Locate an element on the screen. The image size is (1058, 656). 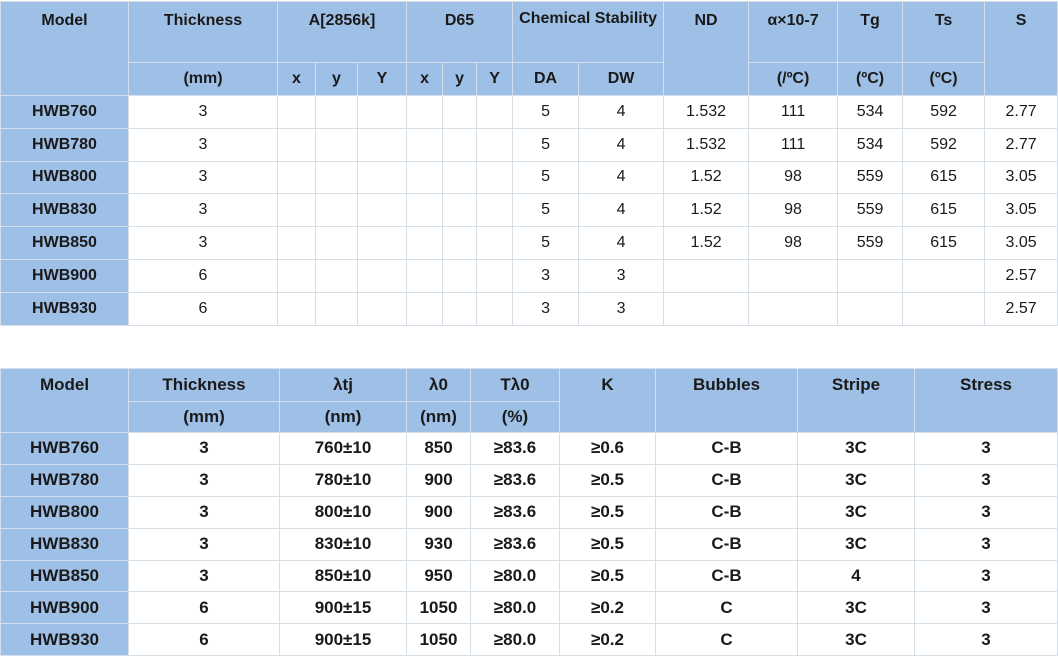
header-da: DA is located at coordinates (546, 79).